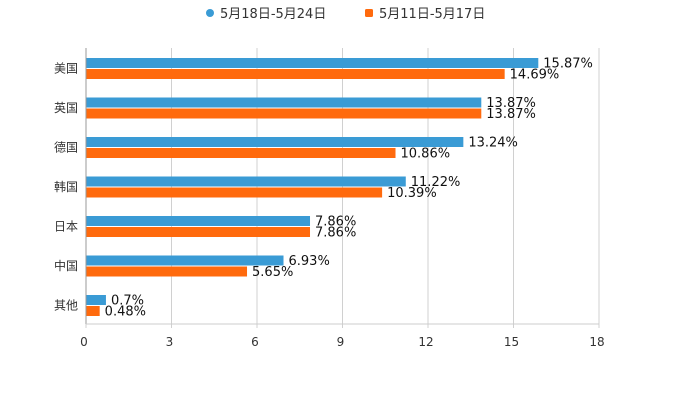  Describe the element at coordinates (426, 154) in the screenshot. I see `data-label: 10.86%` at that location.